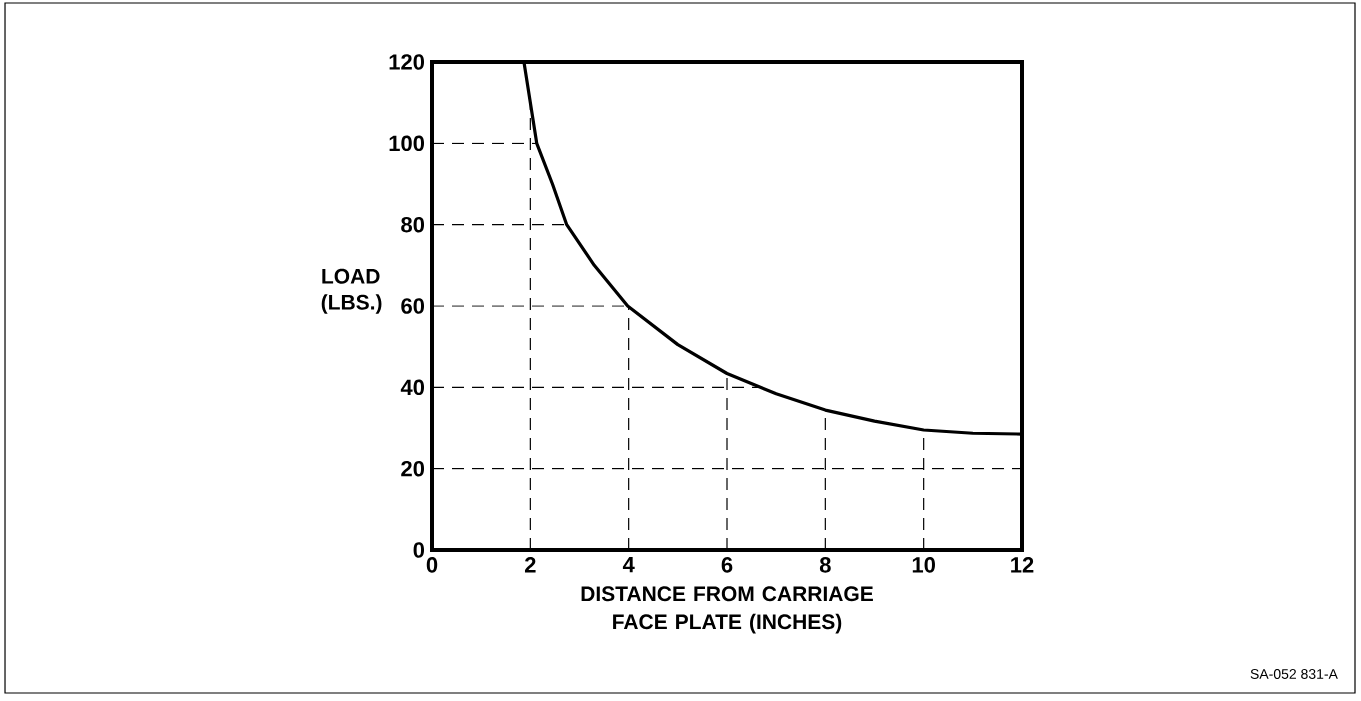 The image size is (1361, 701). Describe the element at coordinates (413, 224) in the screenshot. I see `y-tick-label: 80` at that location.